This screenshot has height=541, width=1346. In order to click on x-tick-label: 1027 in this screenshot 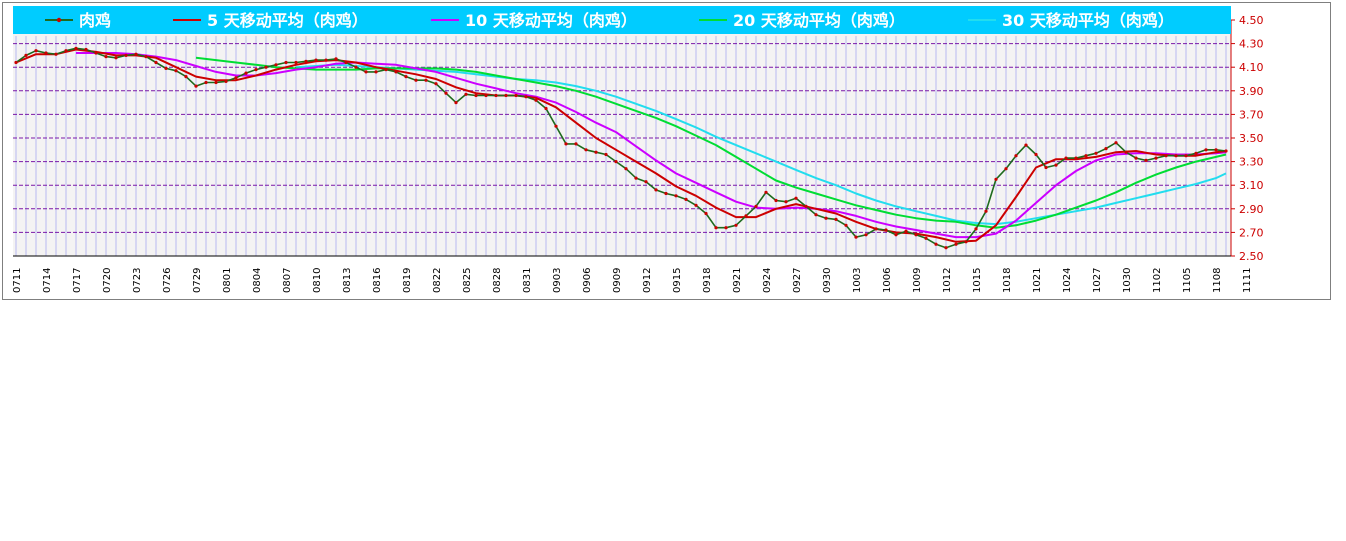, I will do `click(1097, 280)`.